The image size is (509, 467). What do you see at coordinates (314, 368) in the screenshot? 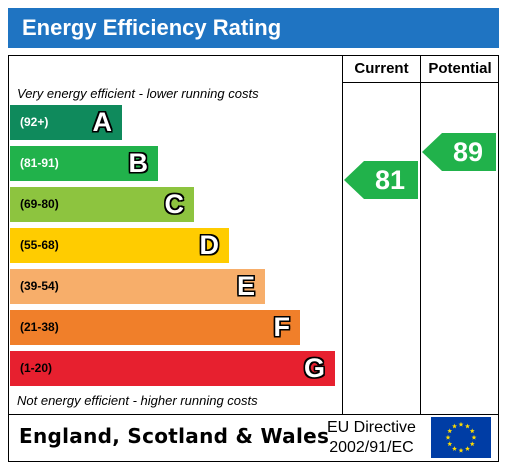
I see `band-letter: G` at bounding box center [314, 368].